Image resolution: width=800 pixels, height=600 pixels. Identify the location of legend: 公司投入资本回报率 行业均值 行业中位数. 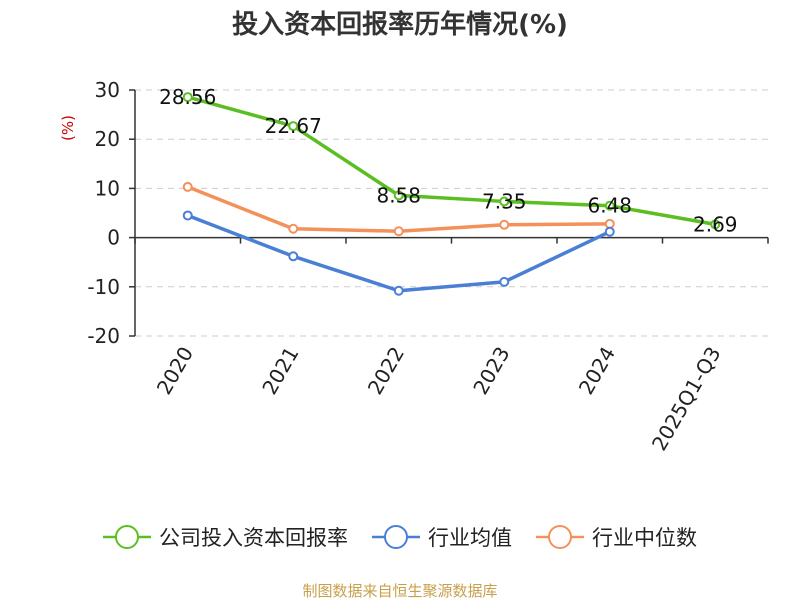
(400, 537).